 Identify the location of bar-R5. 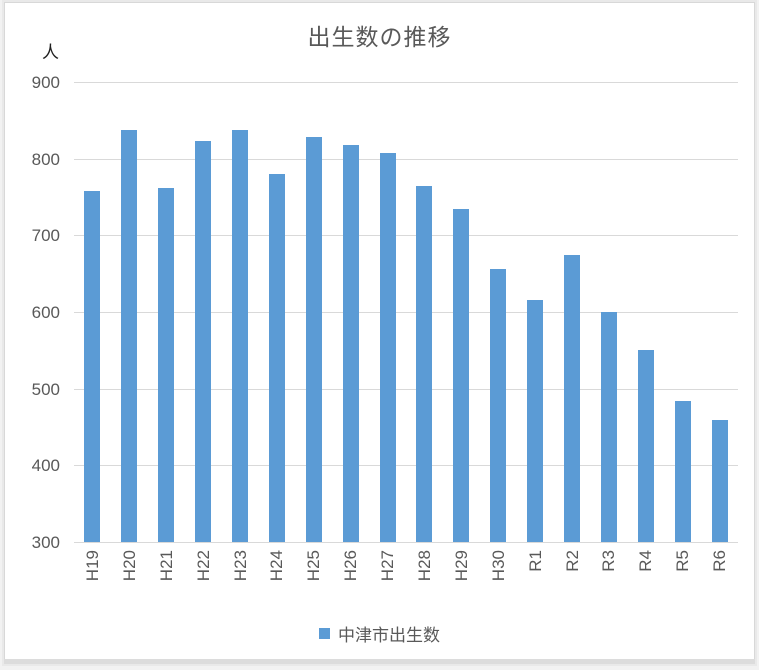
(682, 471).